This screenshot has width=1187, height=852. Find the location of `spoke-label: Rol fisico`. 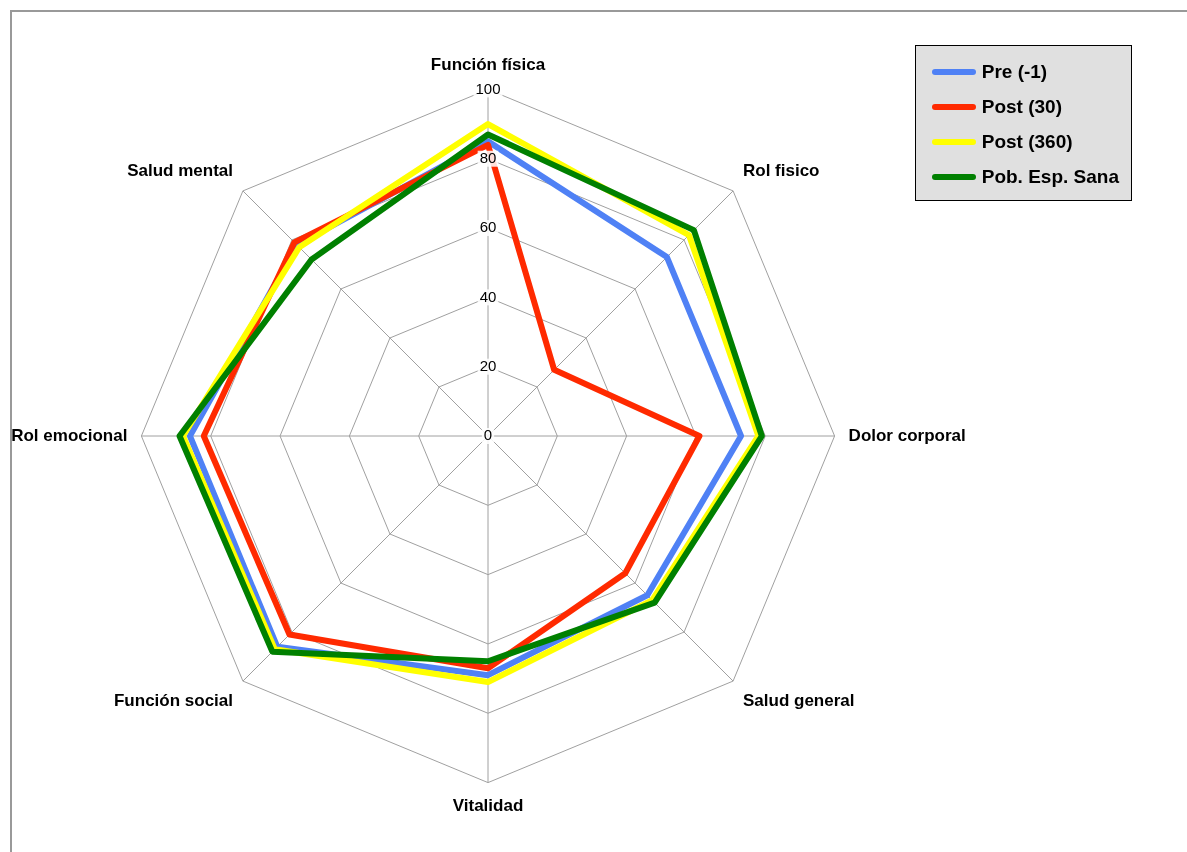

spoke-label: Rol fisico is located at coordinates (781, 170).